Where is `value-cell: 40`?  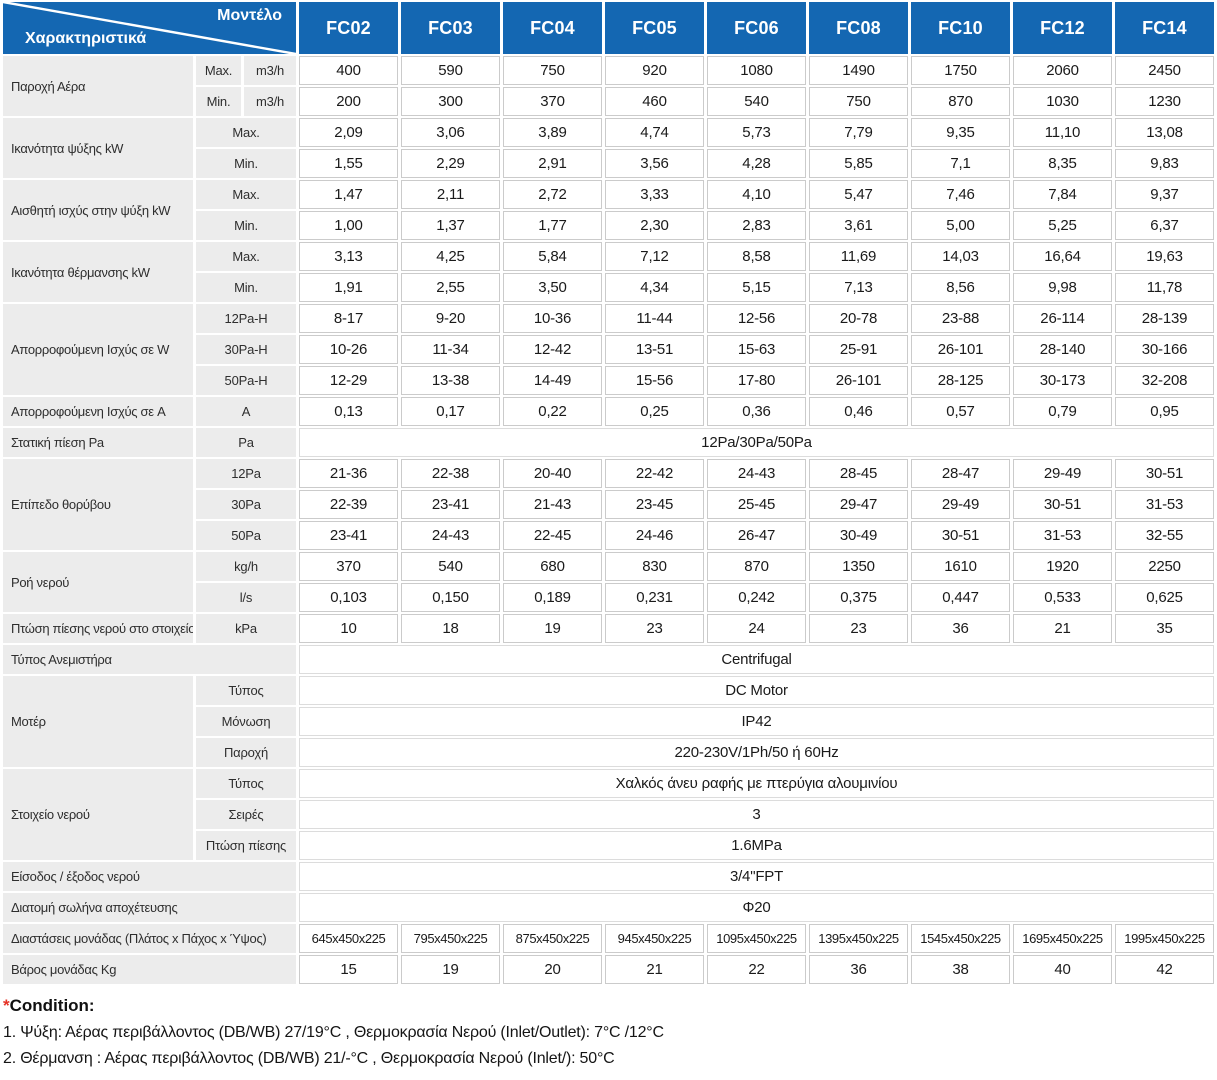 value-cell: 40 is located at coordinates (1062, 969).